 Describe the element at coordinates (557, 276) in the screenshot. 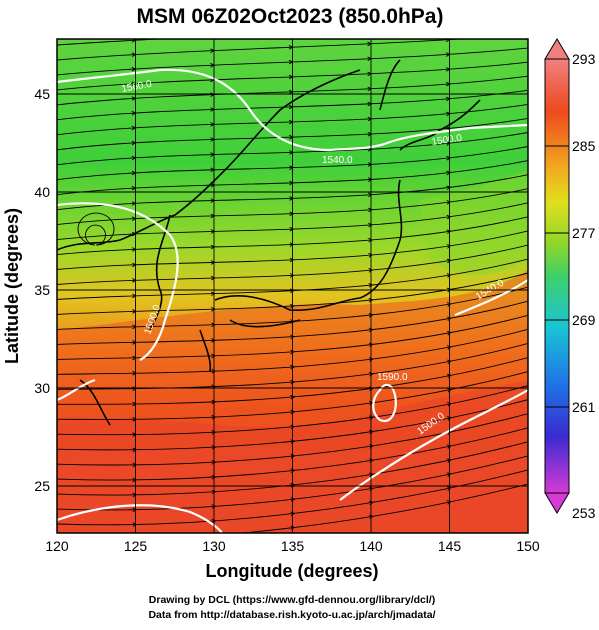

I see `colorbar-gradient` at that location.